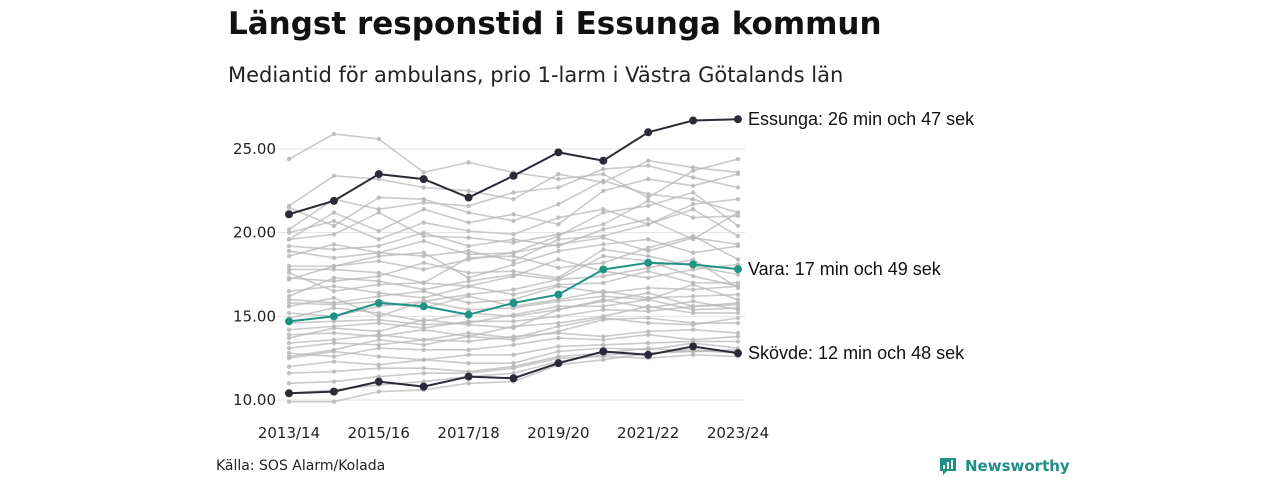 This screenshot has width=1280, height=480. What do you see at coordinates (1017, 466) in the screenshot?
I see `brand-name: Newsworthy` at bounding box center [1017, 466].